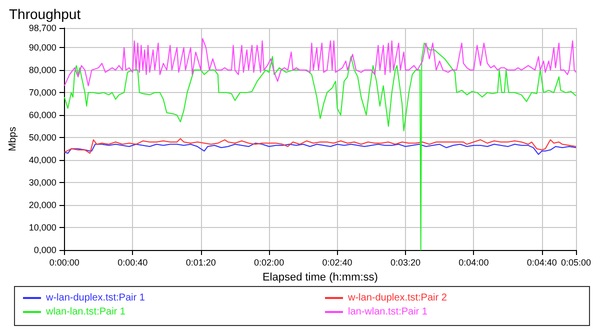 This screenshot has height=334, width=600. What do you see at coordinates (42, 227) in the screenshot?
I see `y-tick-label: 10,000` at bounding box center [42, 227].